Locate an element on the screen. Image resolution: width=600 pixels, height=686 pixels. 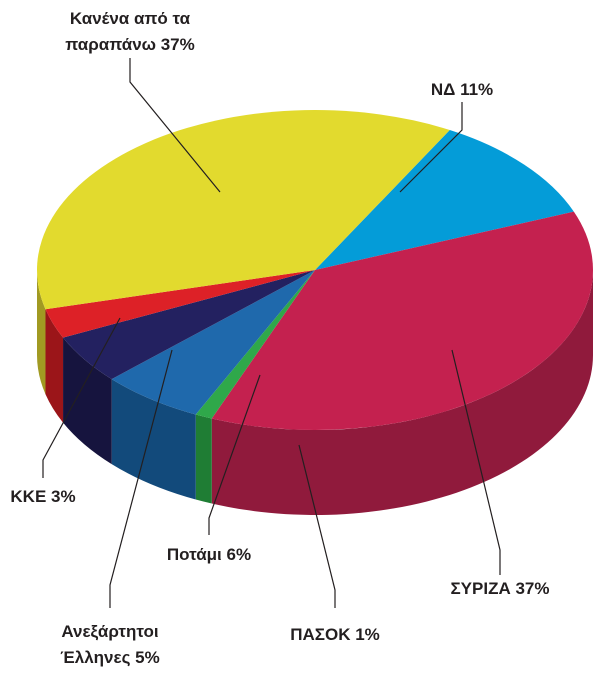
label-kke: ΚΚΕ 3% is located at coordinates (42, 496).